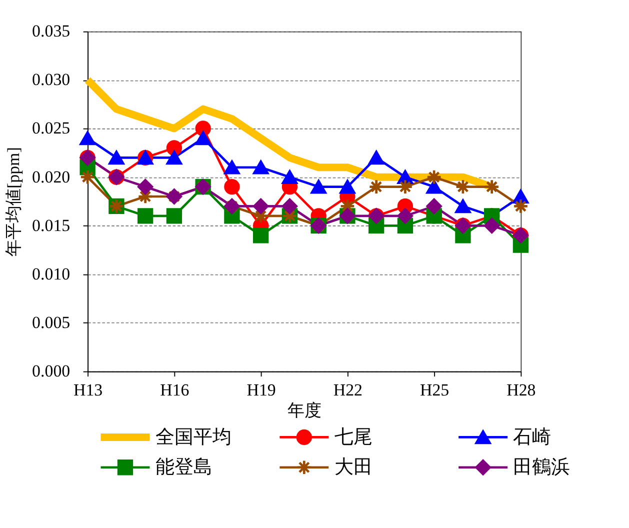 Image resolution: width=629 pixels, height=528 pixels. I want to click on x-tick-label: H16, so click(175, 390).